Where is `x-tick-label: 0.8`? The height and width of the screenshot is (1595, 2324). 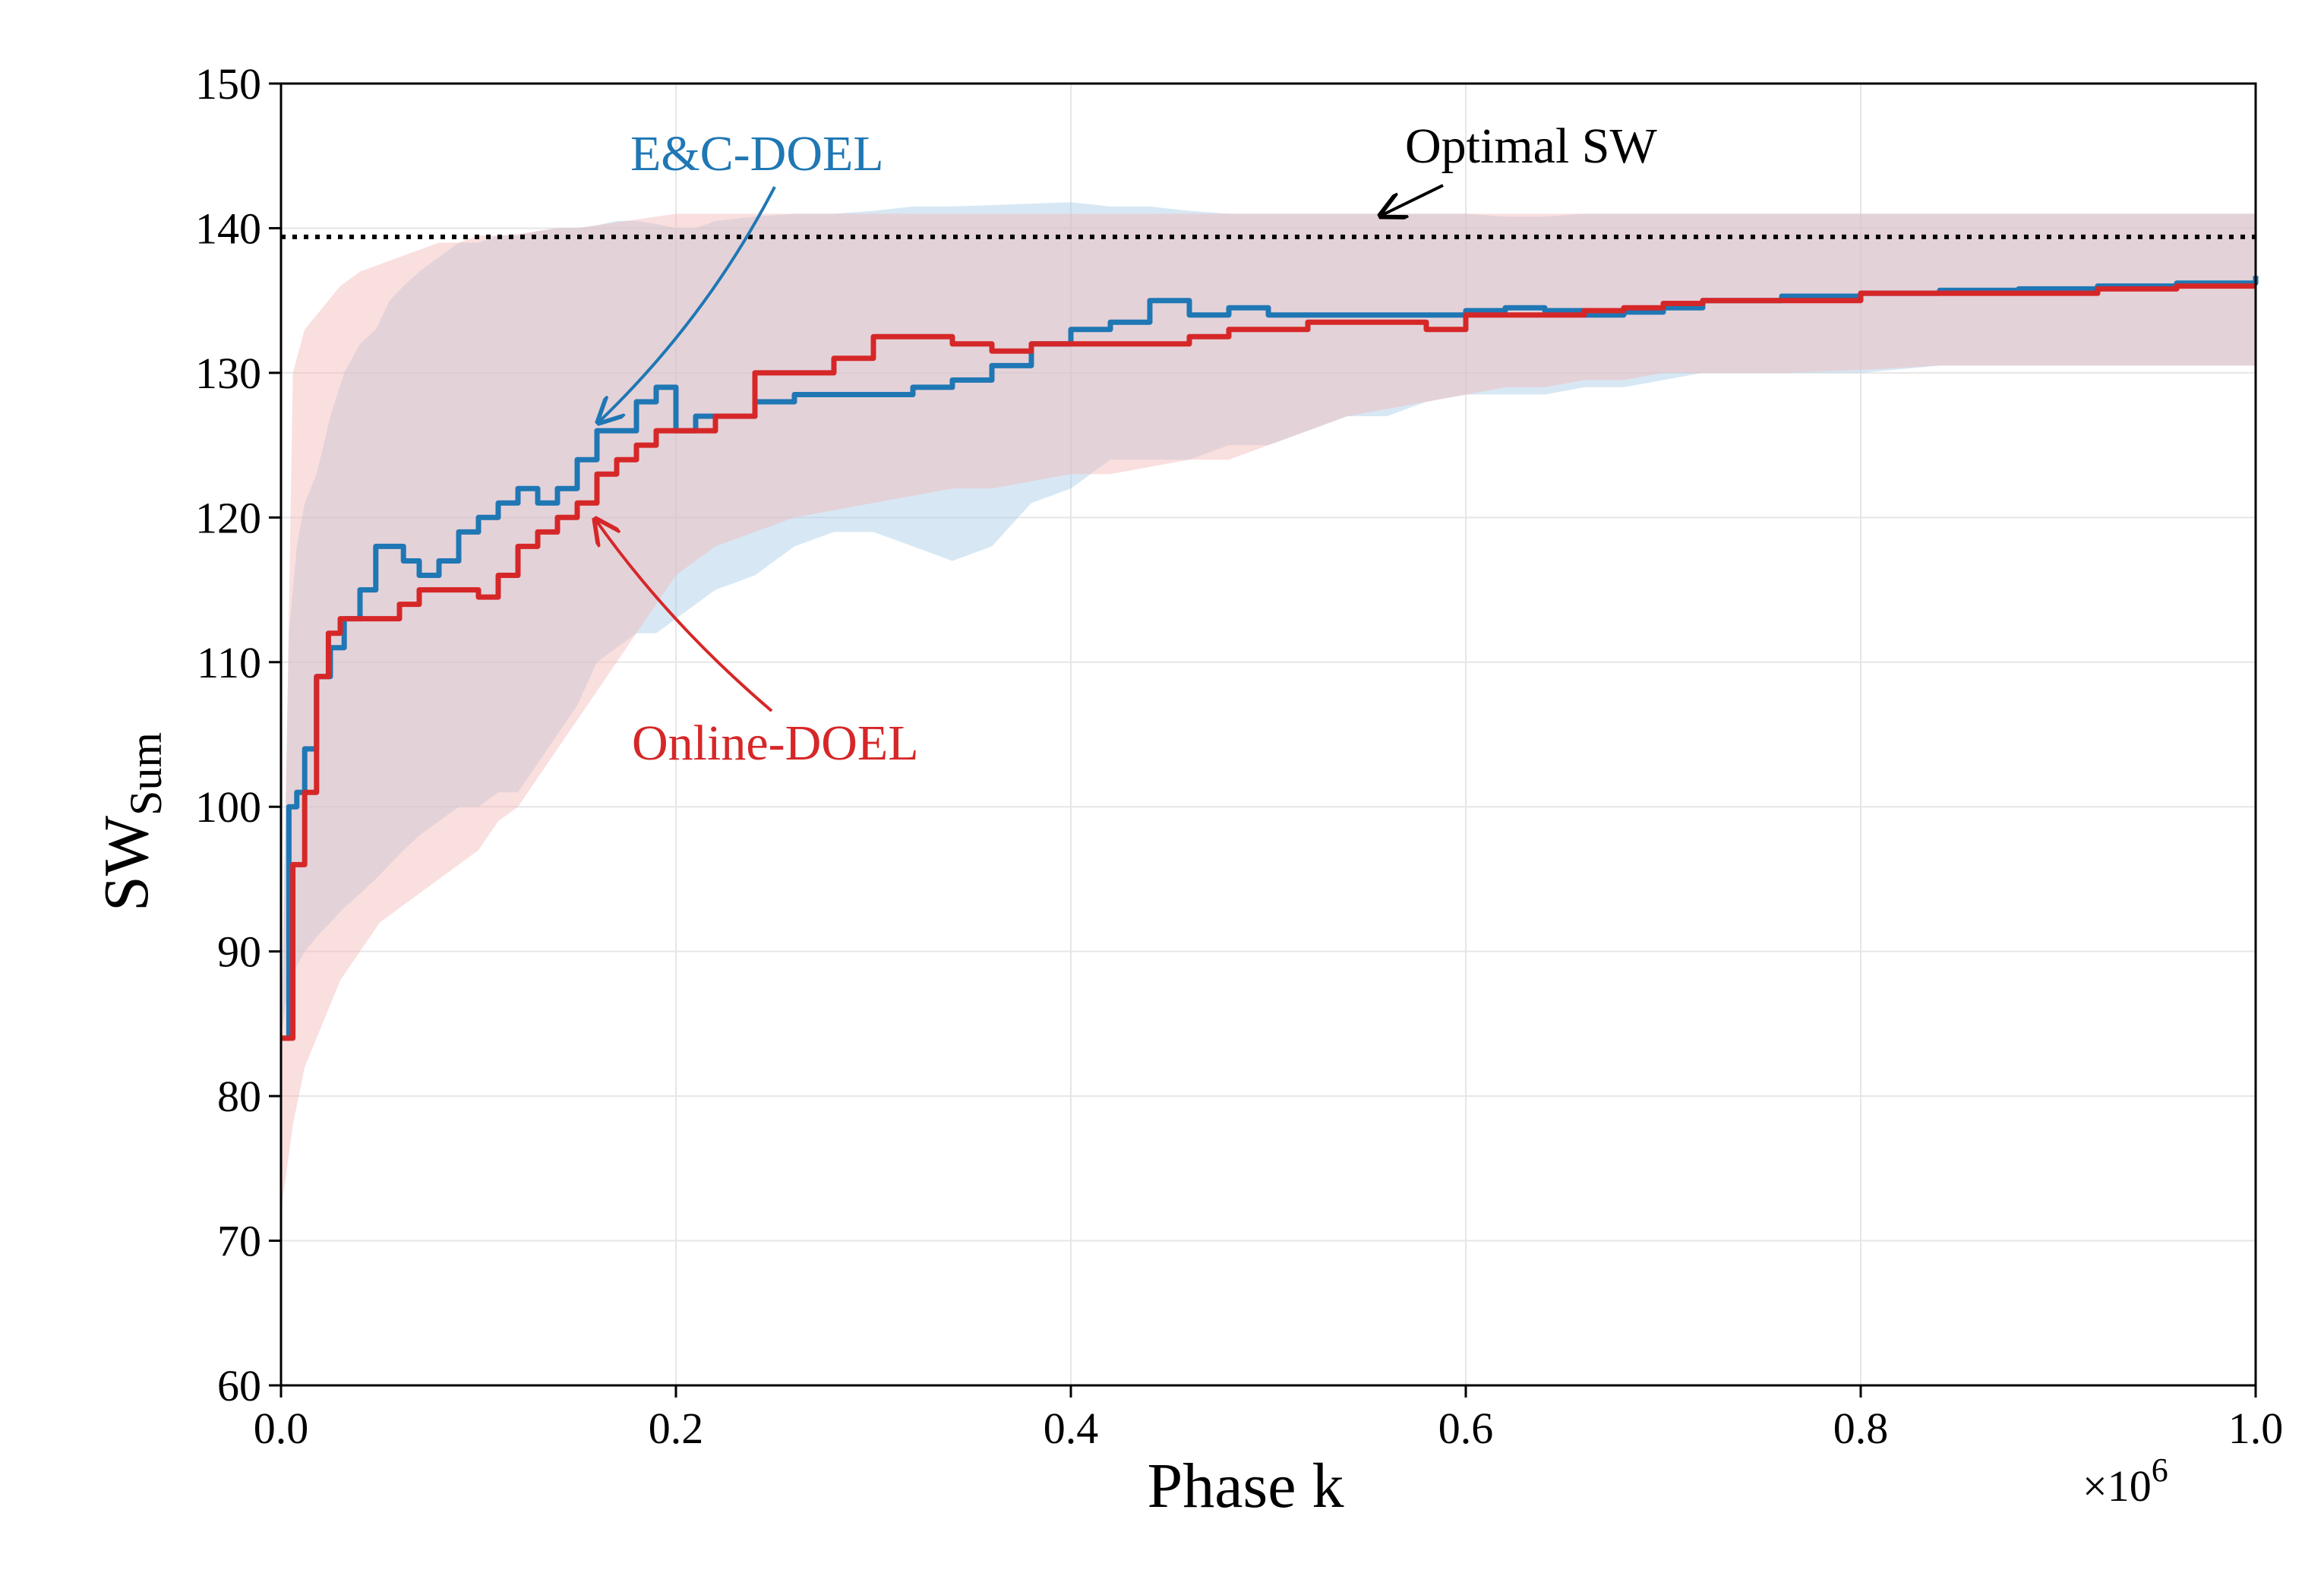 x-tick-label: 0.8 is located at coordinates (1861, 1428).